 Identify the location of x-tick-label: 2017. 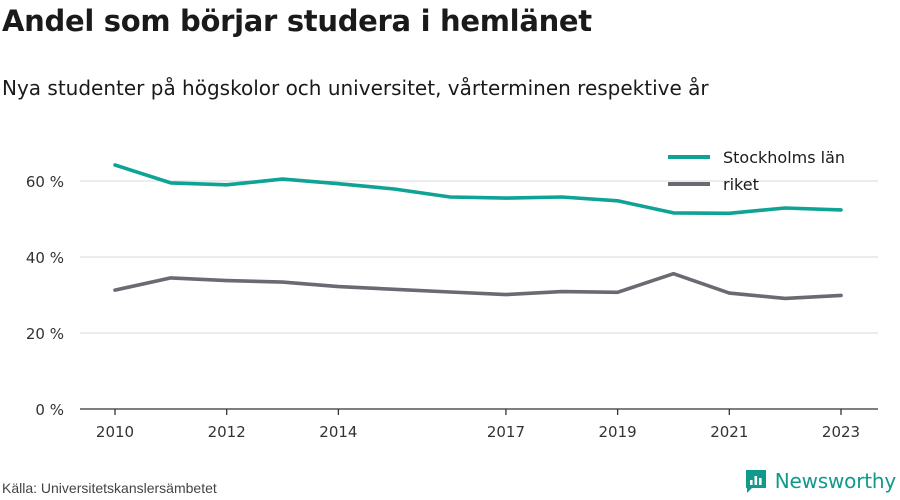
(506, 432).